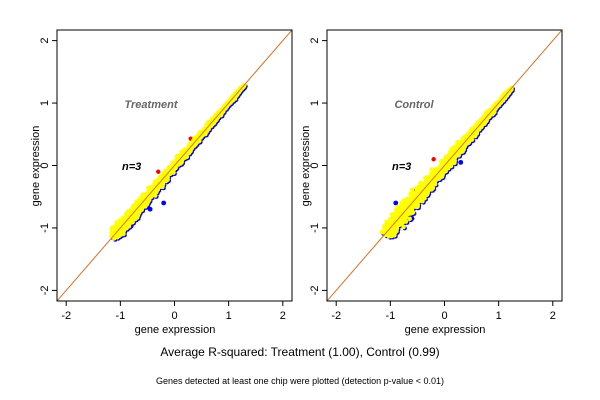 The image size is (600, 400). Describe the element at coordinates (174, 316) in the screenshot. I see `x-tick-label: 0` at that location.